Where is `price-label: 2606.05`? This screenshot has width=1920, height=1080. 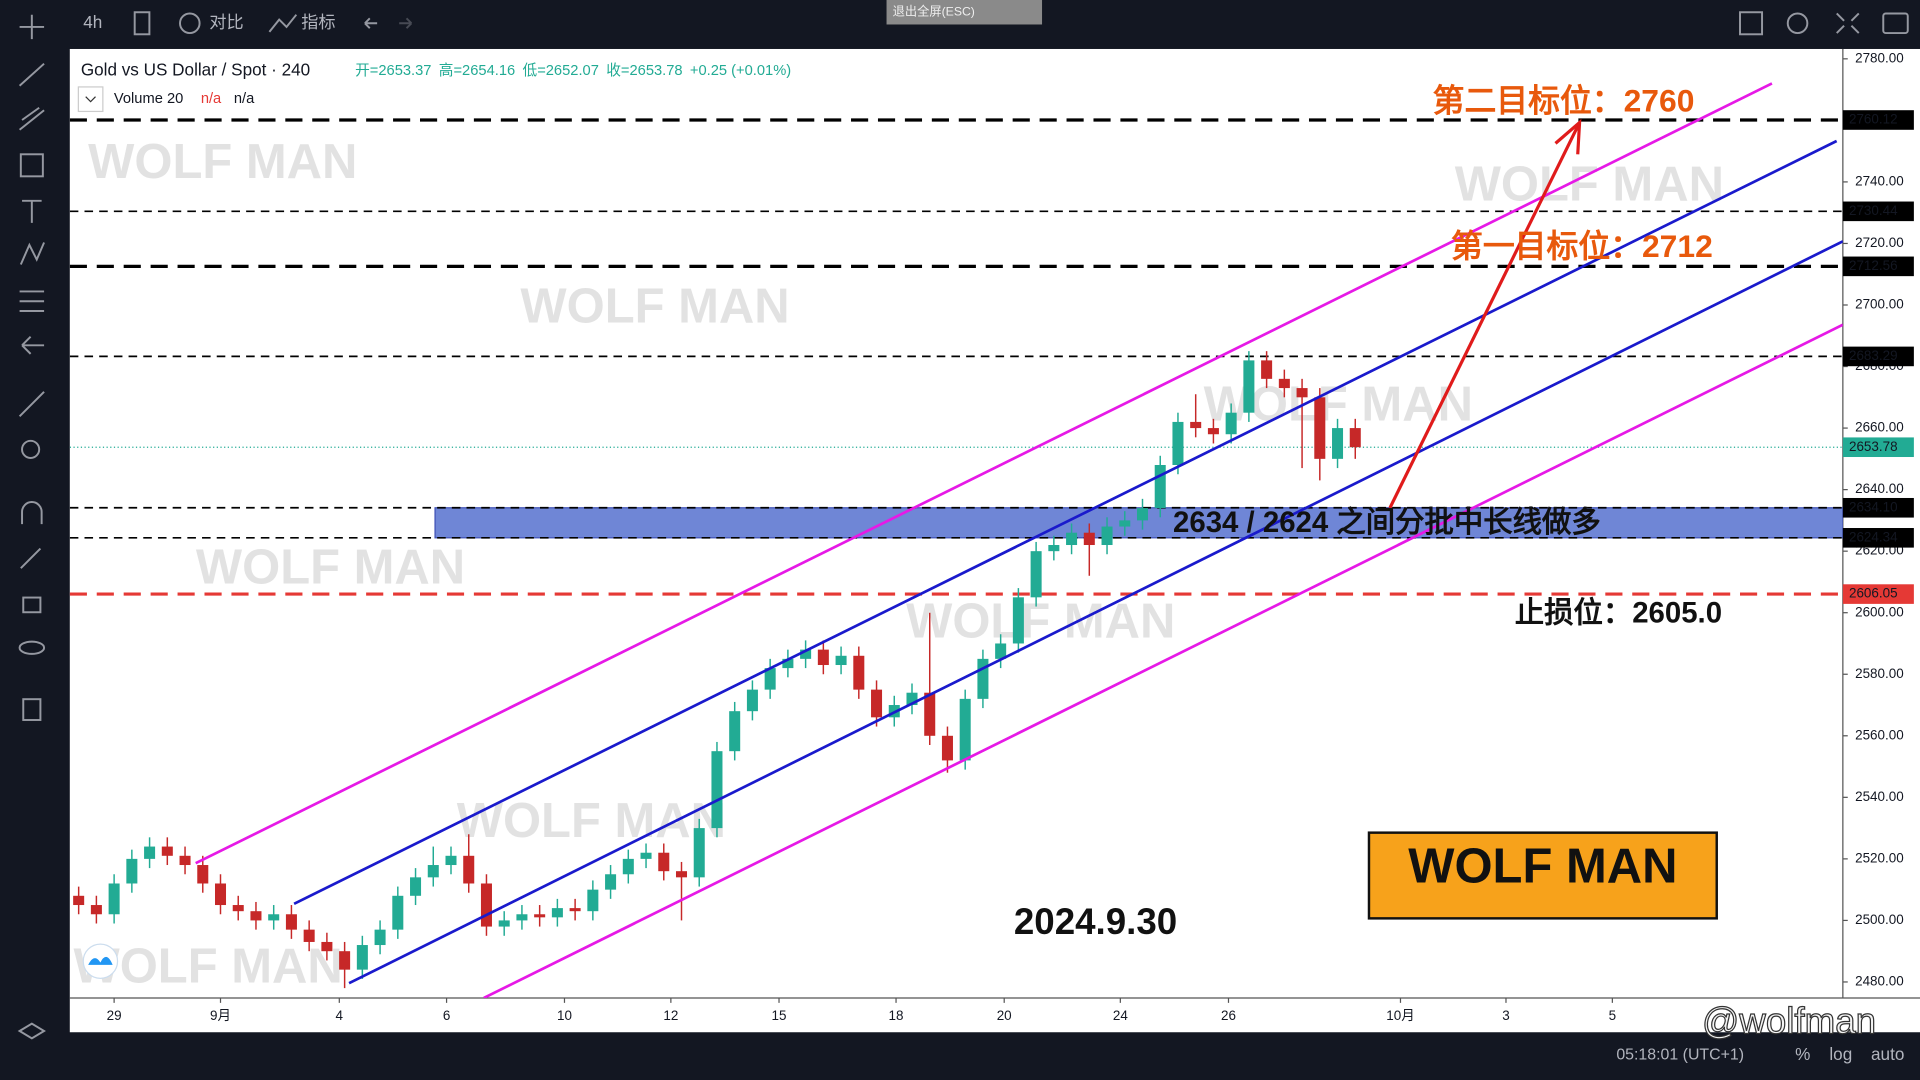 price-label: 2606.05 is located at coordinates (1873, 593).